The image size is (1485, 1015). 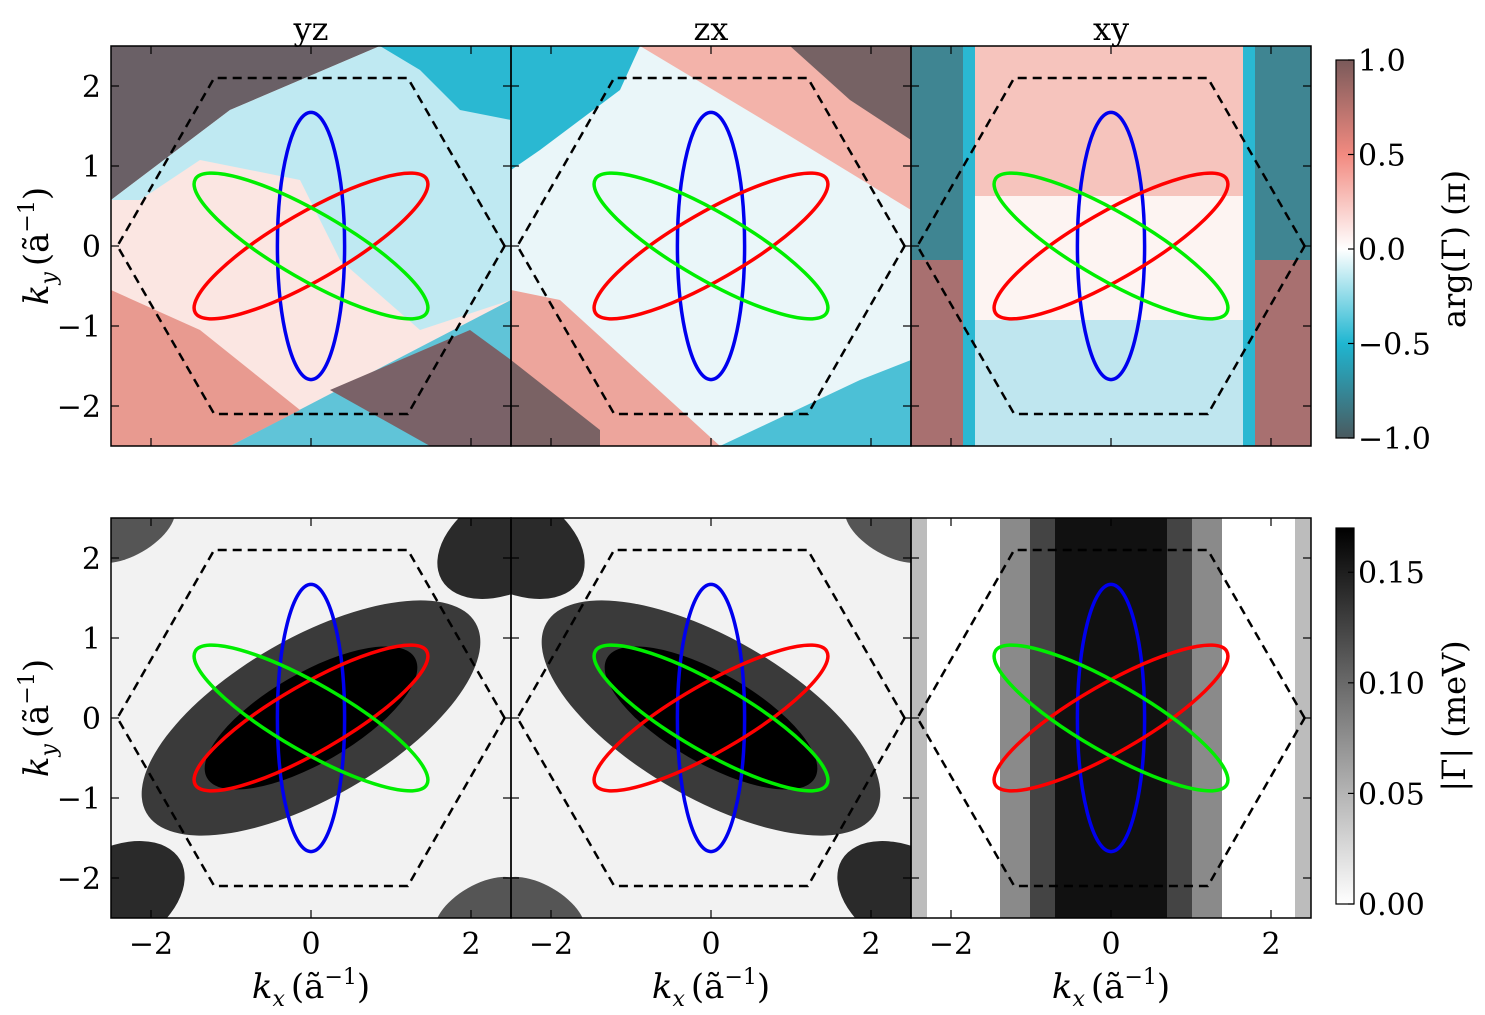 I want to click on svg-text:ky(ã−1): ky (ã−1), so click(x=38, y=718).